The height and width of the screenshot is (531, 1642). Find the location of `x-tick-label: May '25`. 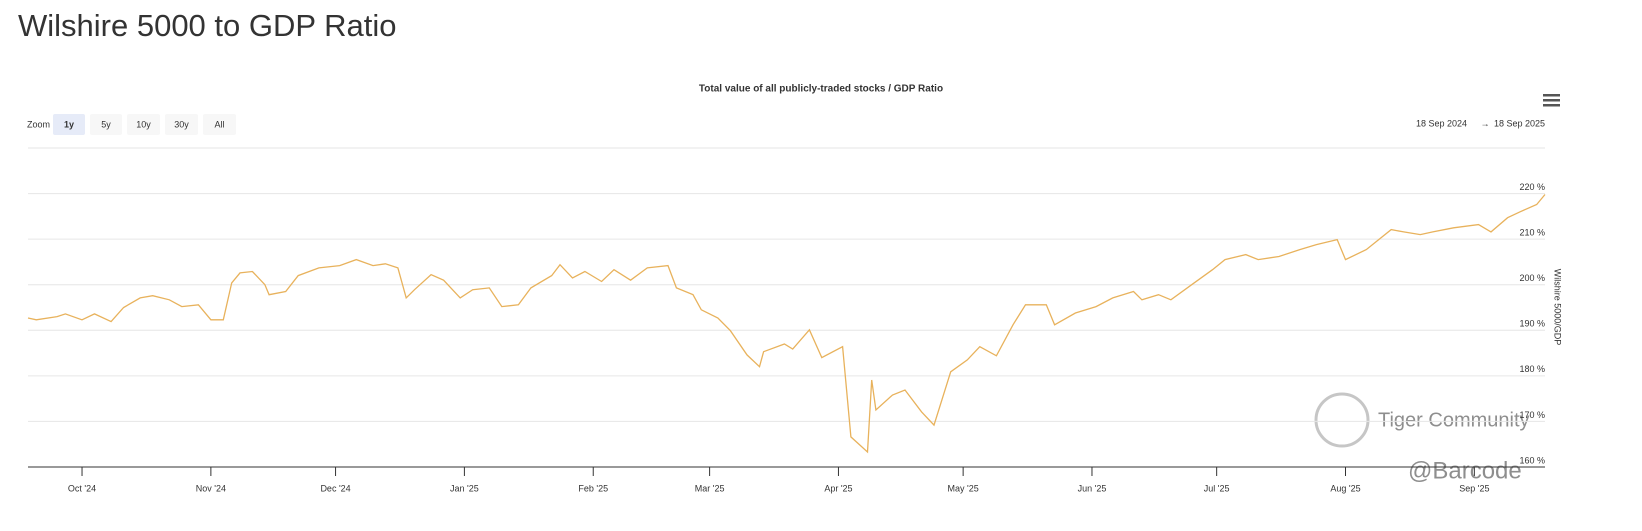

x-tick-label: May '25 is located at coordinates (963, 488).